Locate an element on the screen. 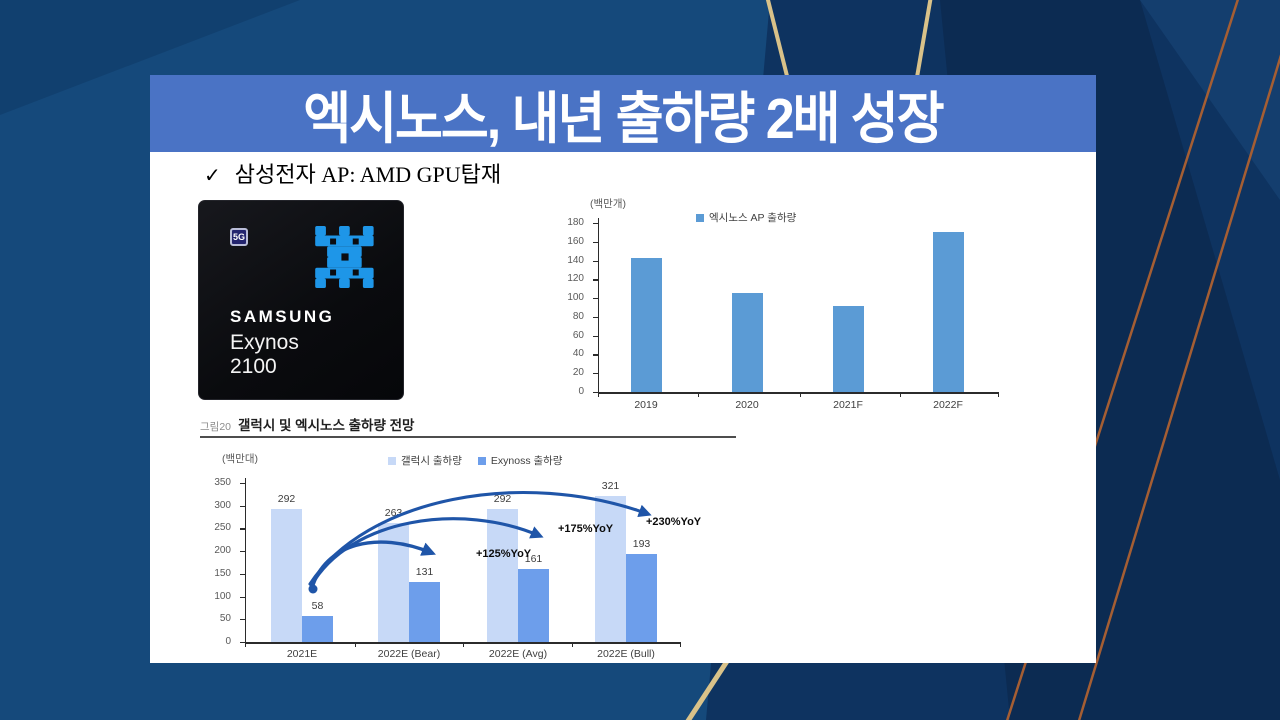 This screenshot has width=1280, height=720. legend-item: 엑시노스 AP 출하량 is located at coordinates (746, 217).